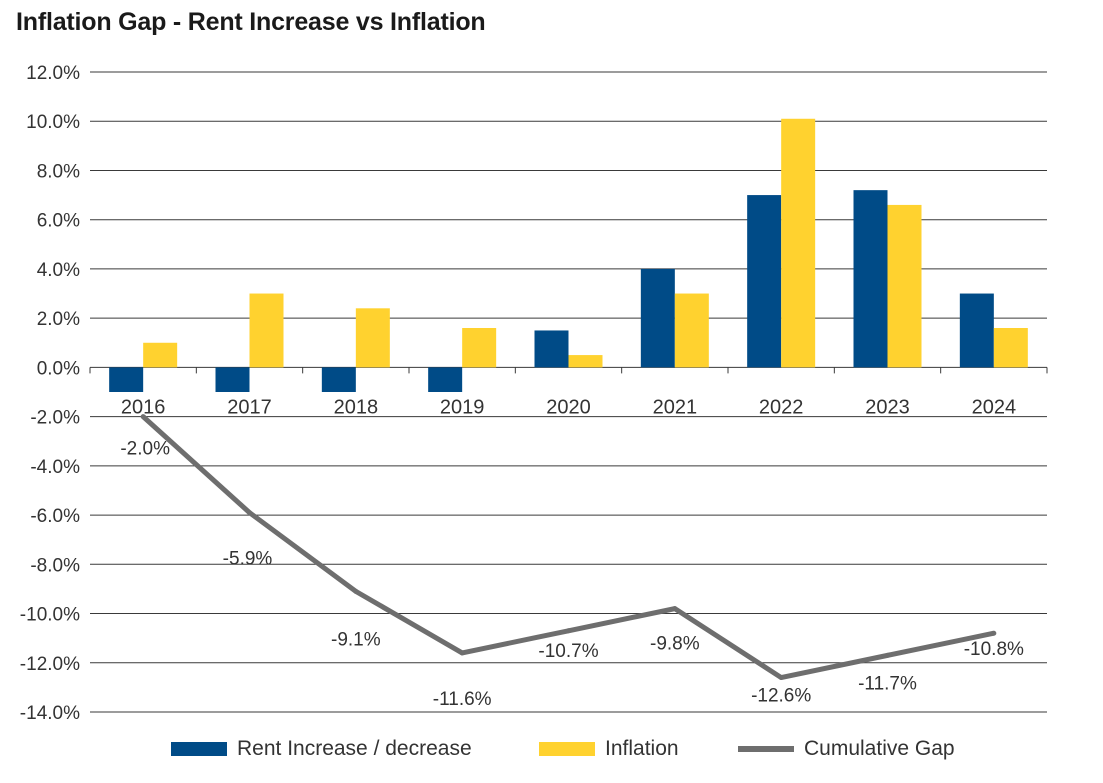 The height and width of the screenshot is (783, 1103). Describe the element at coordinates (53, 122) in the screenshot. I see `y-tick-label: 10.0%` at that location.